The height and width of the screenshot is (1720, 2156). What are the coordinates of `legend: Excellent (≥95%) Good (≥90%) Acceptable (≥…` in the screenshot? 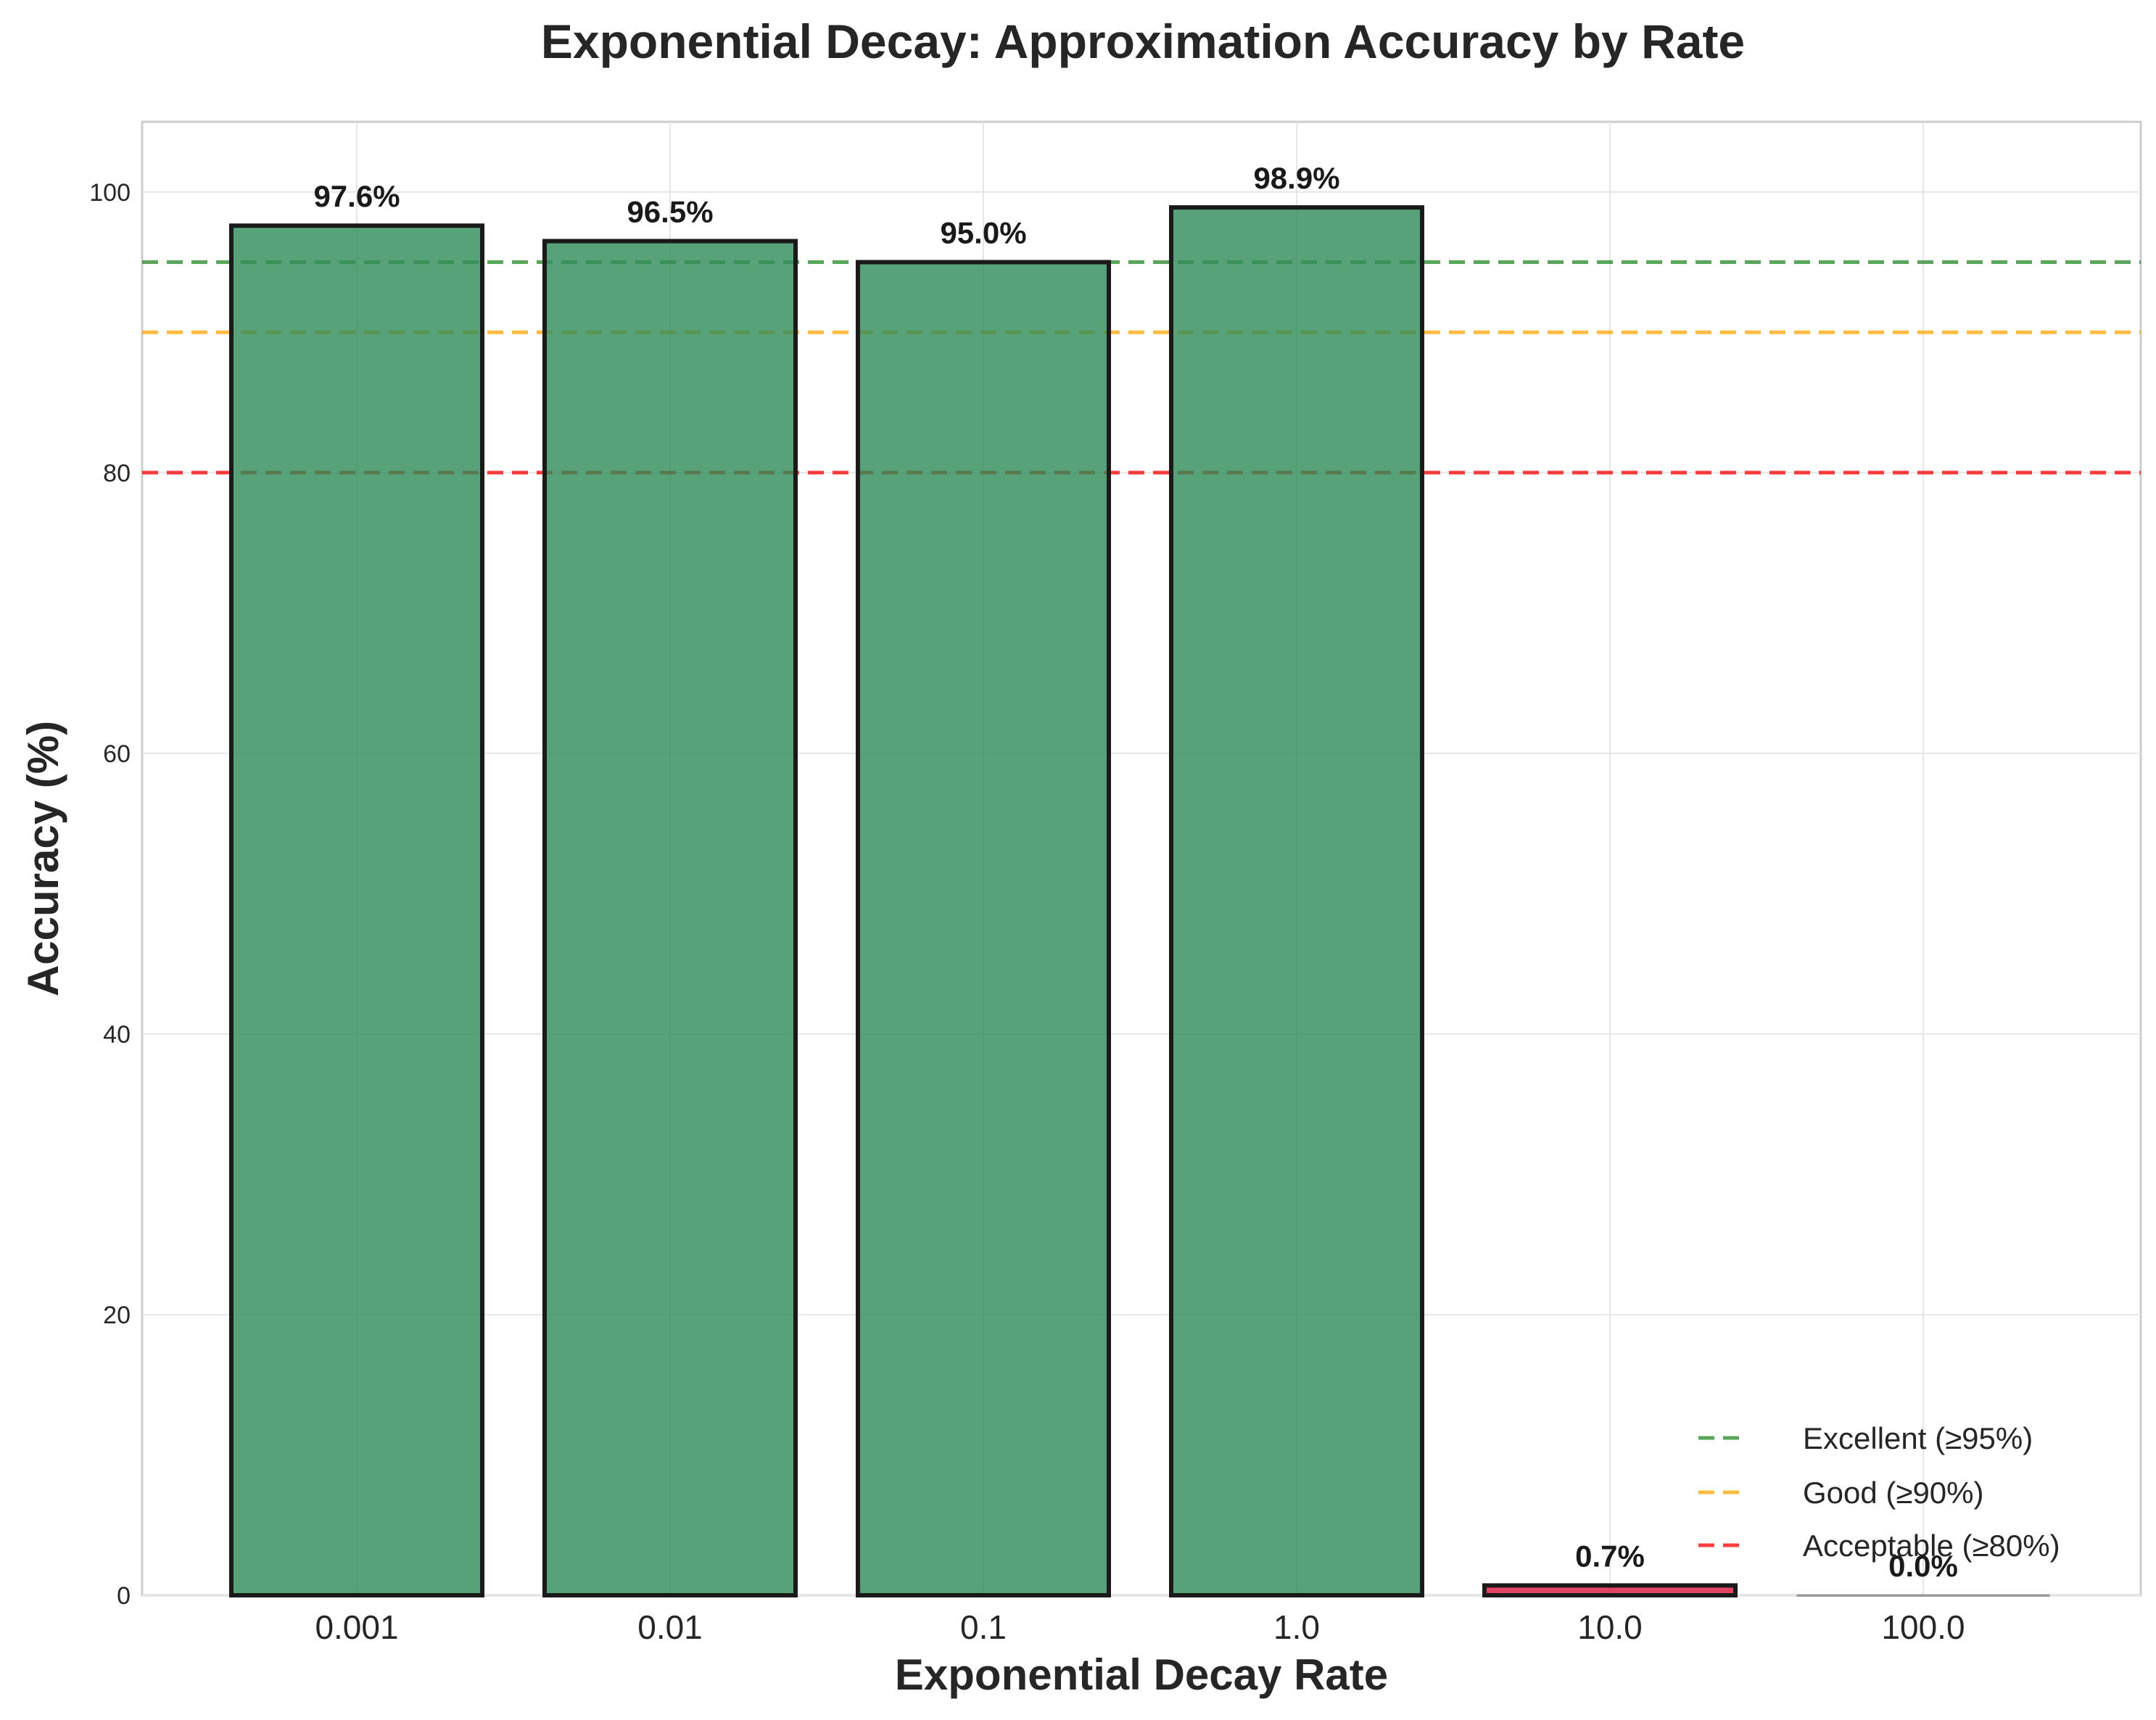 It's located at (1879, 1492).